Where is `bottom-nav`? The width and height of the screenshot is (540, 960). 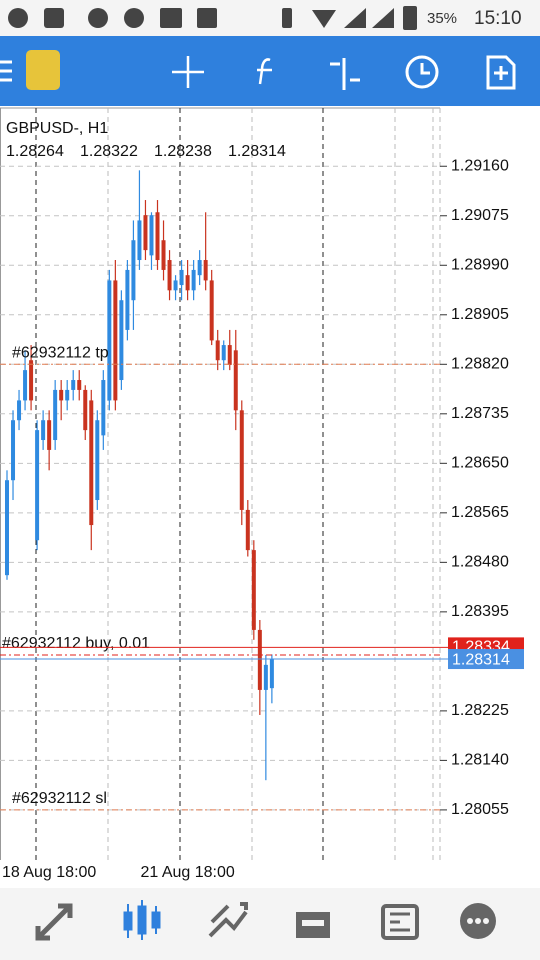
bottom-nav is located at coordinates (270, 924).